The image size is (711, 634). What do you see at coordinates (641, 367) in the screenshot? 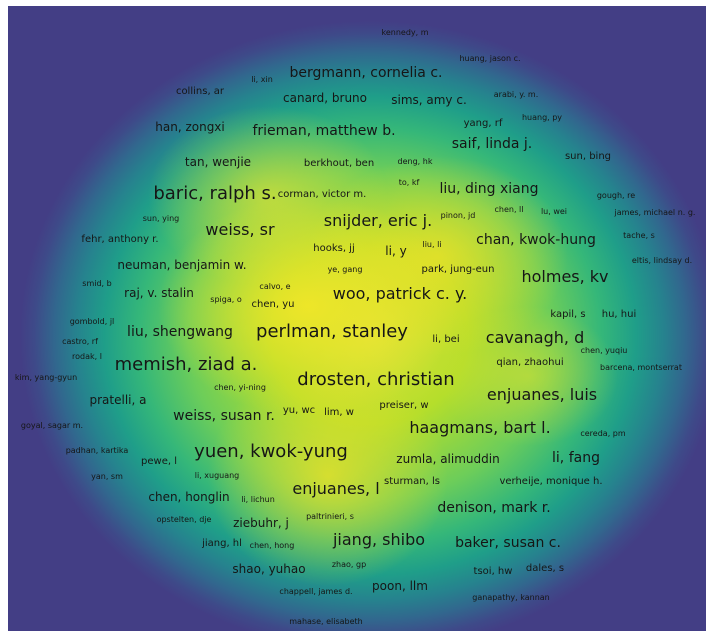
I see `label-barcena-montserrat: barcena, montserrat` at bounding box center [641, 367].